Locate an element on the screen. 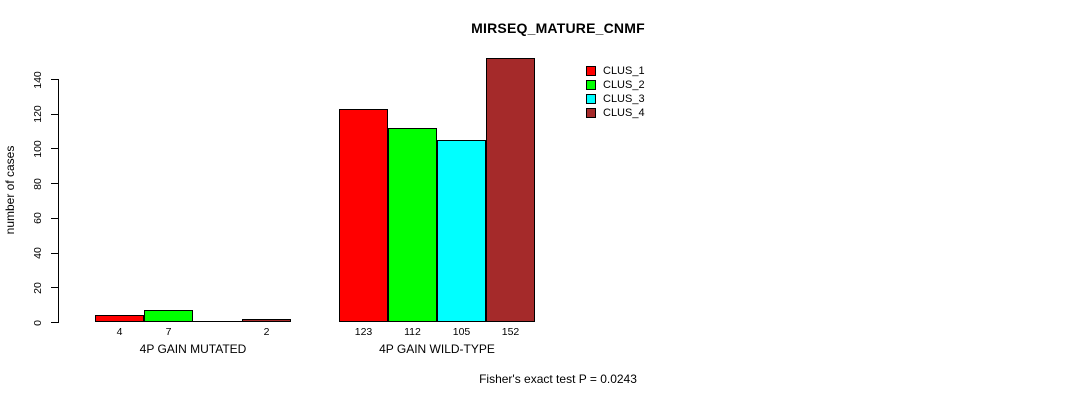 The width and height of the screenshot is (1090, 400). y-tick-label: 100 is located at coordinates (38, 149).